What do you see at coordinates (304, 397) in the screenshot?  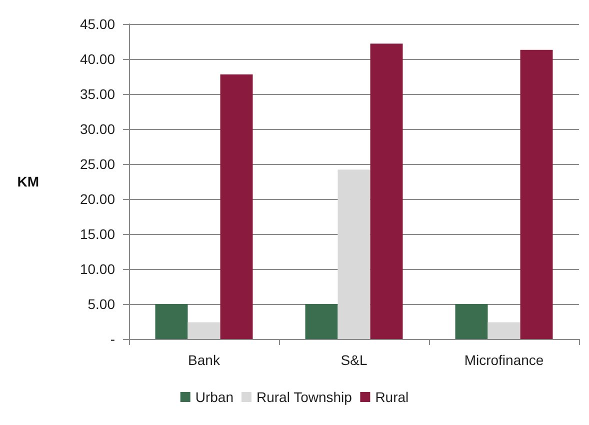 I see `legend-label: Rural Township` at bounding box center [304, 397].